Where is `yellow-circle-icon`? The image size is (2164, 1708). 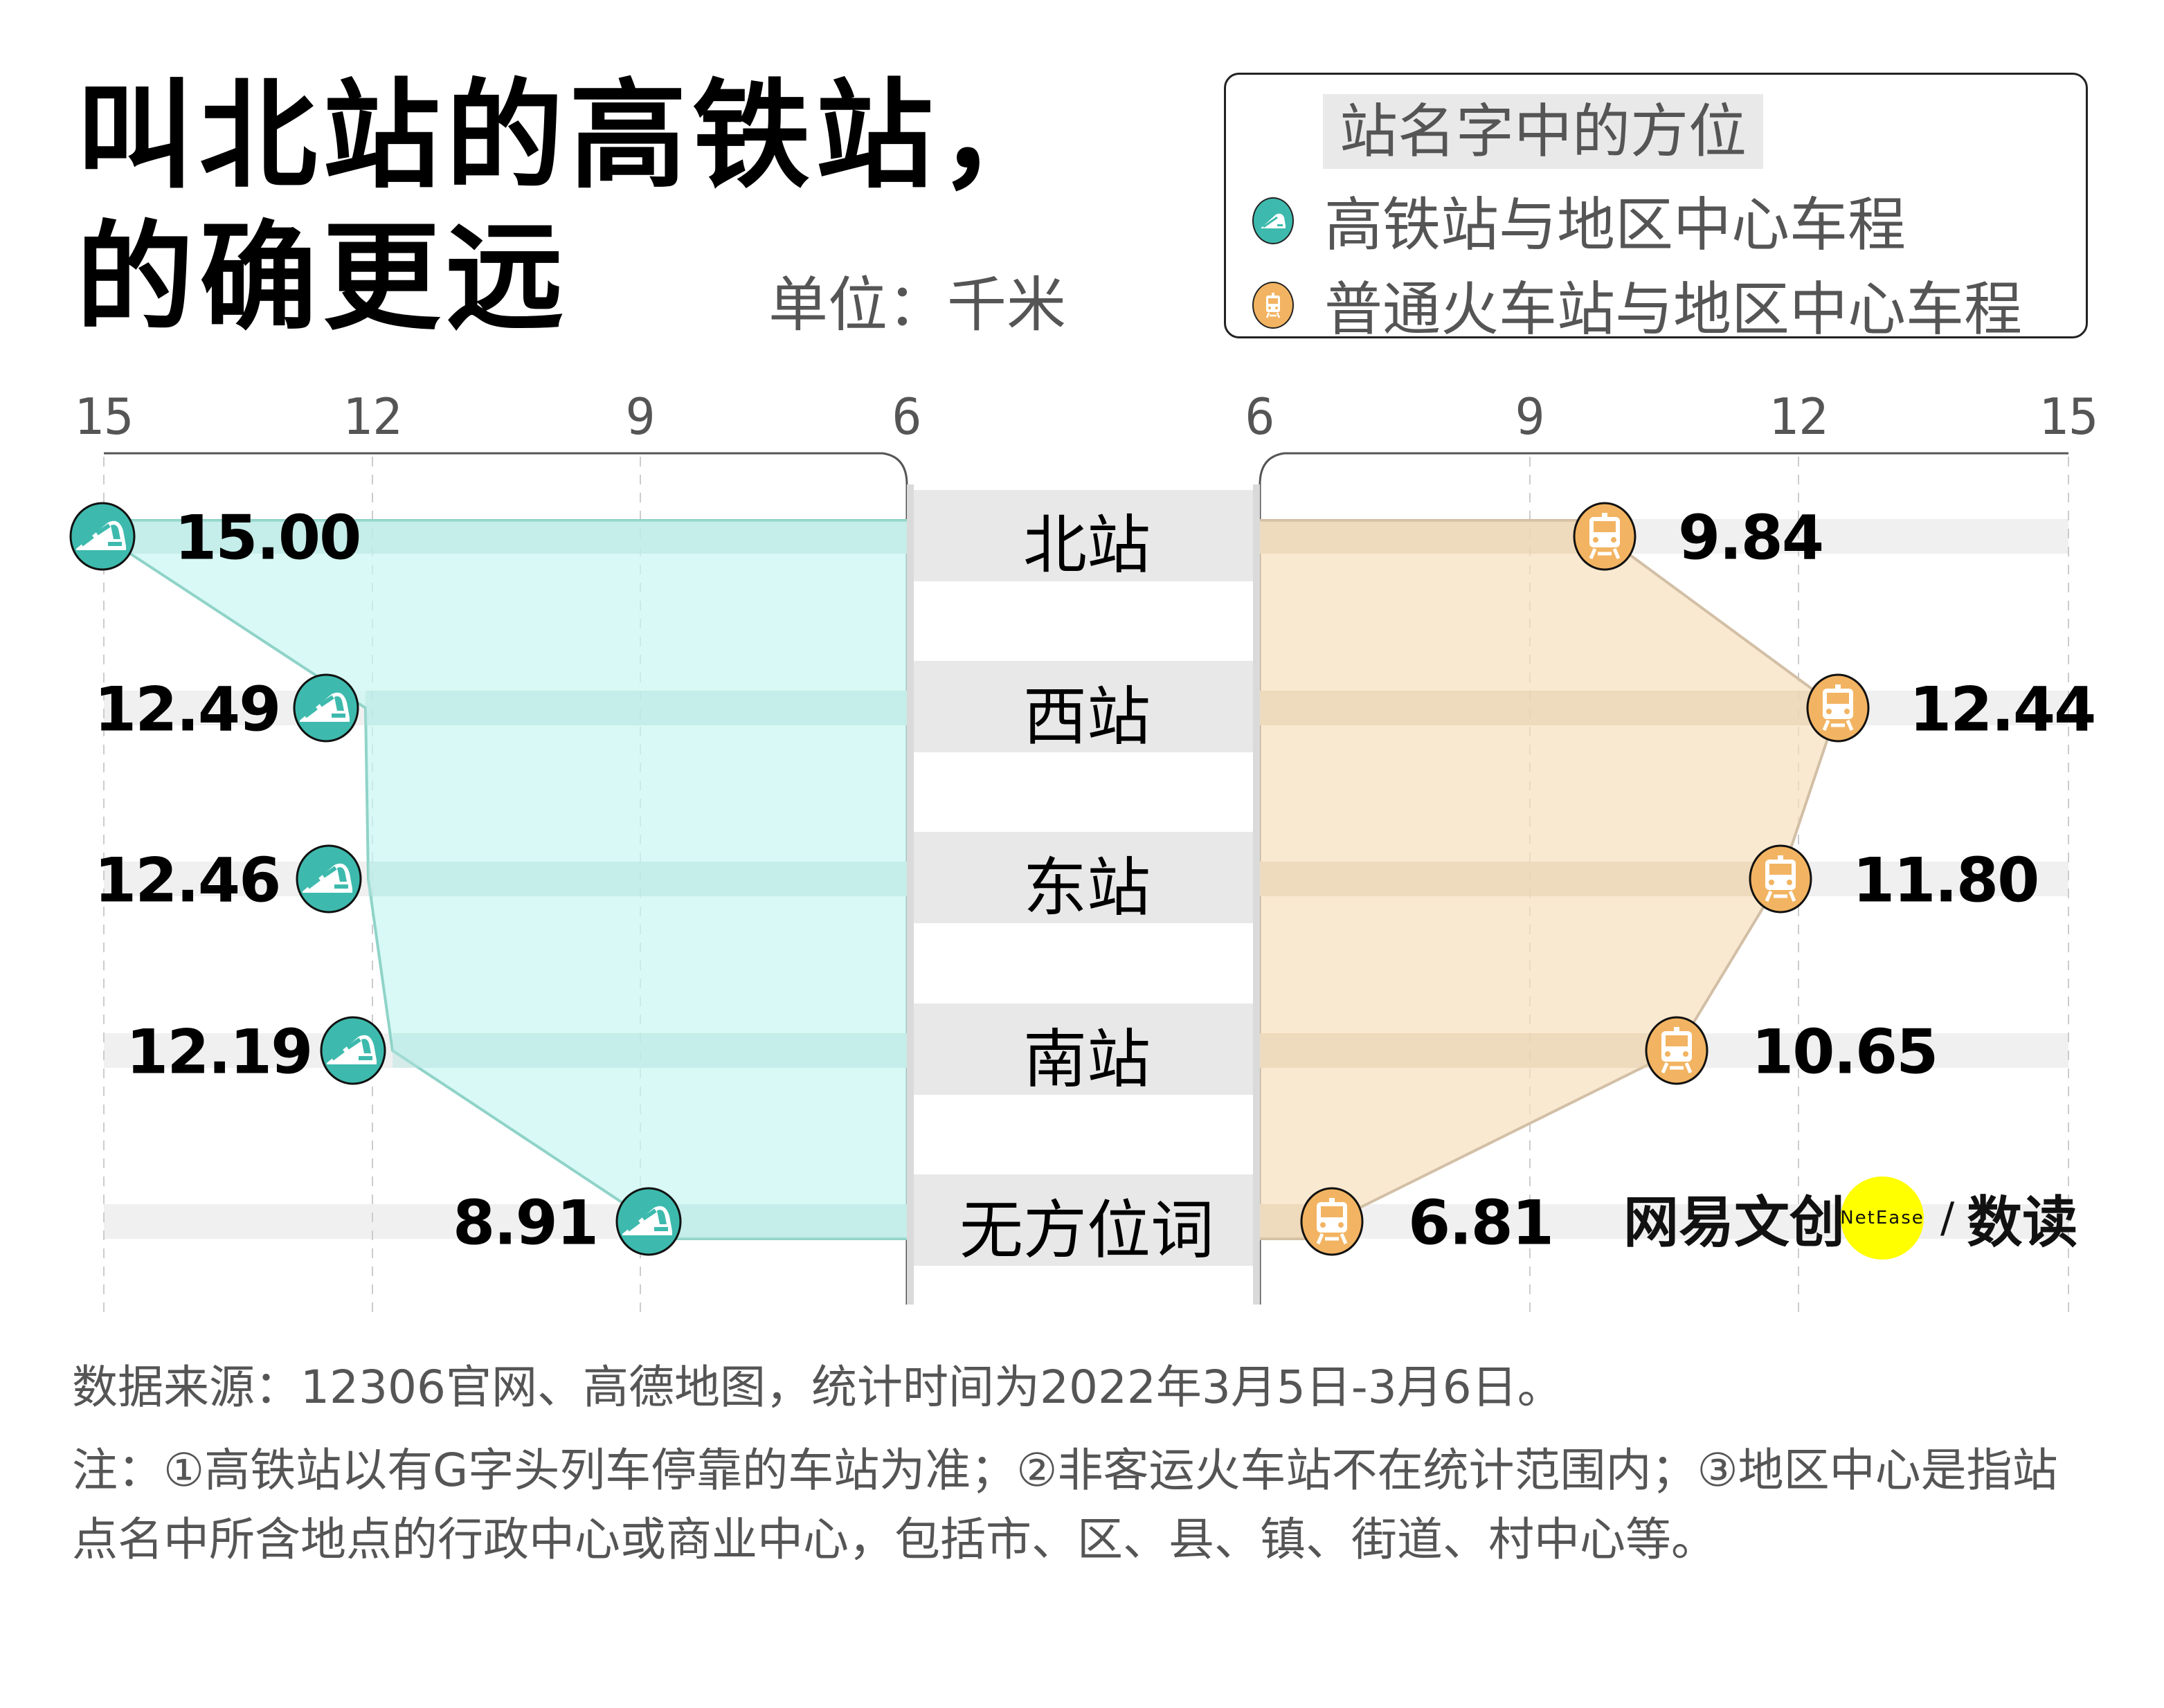 yellow-circle-icon is located at coordinates (1882, 1218).